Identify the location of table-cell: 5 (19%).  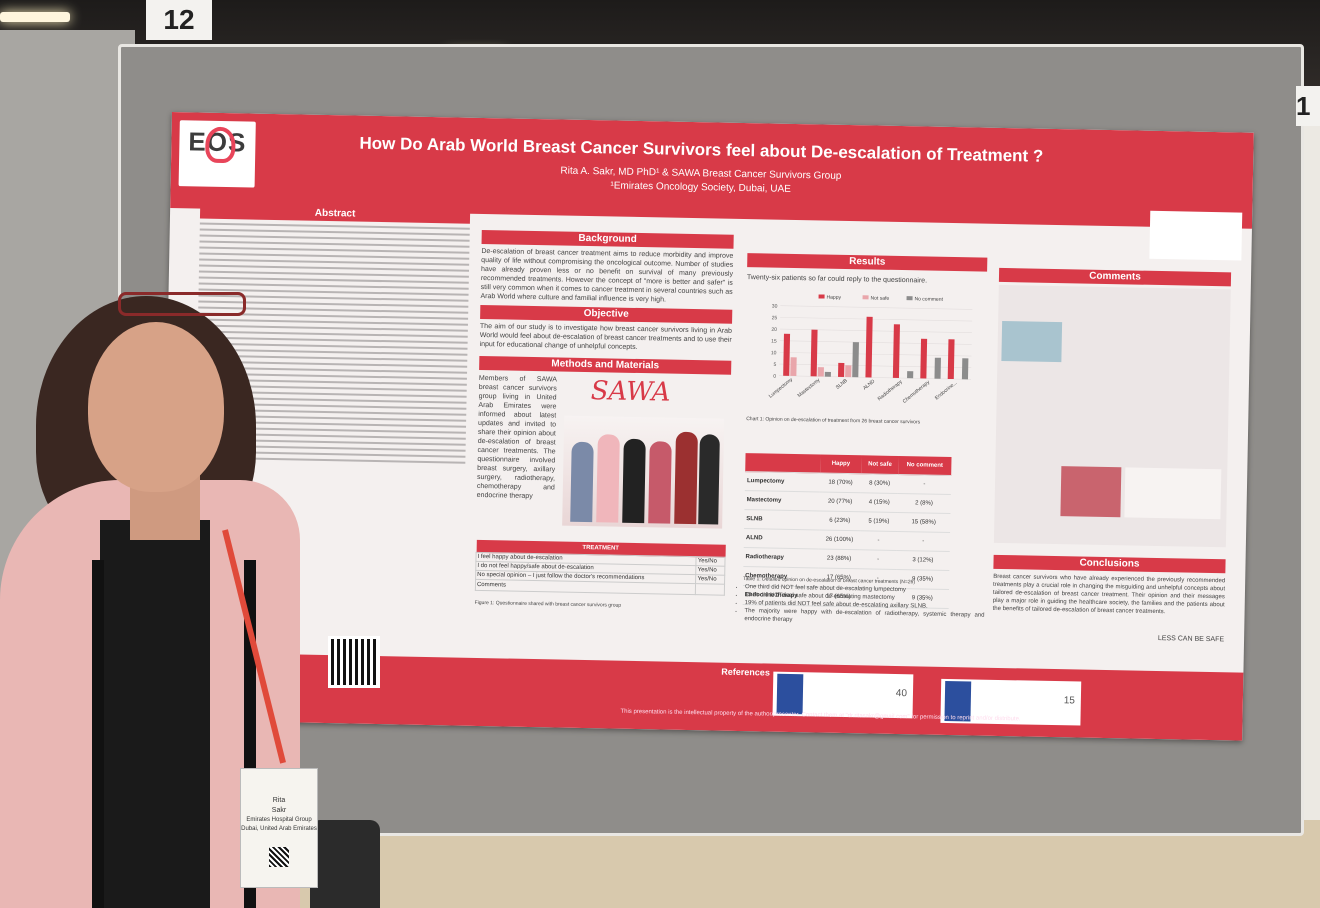
(879, 521).